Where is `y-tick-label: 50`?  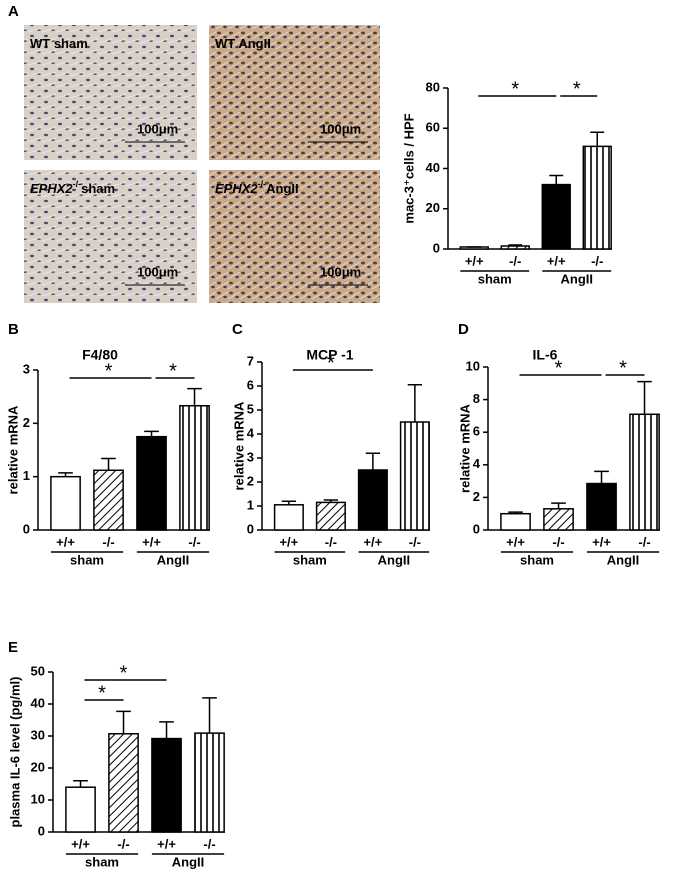 y-tick-label: 50 is located at coordinates (38, 670).